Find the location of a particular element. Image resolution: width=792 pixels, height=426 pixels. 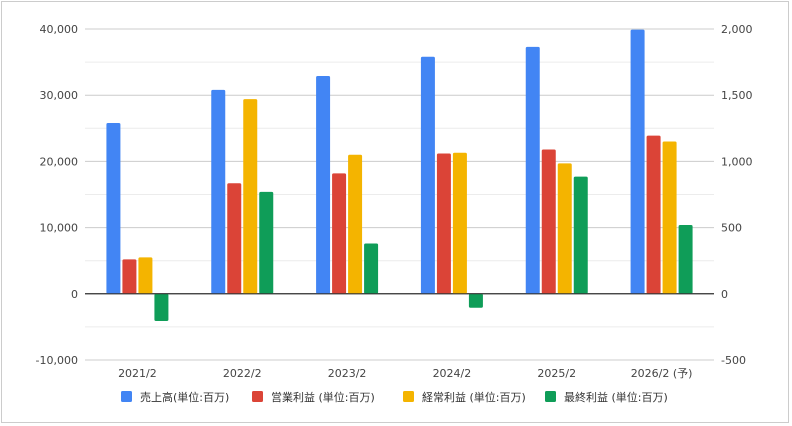

y-left-tick-label: 30,000 is located at coordinates (59, 95).